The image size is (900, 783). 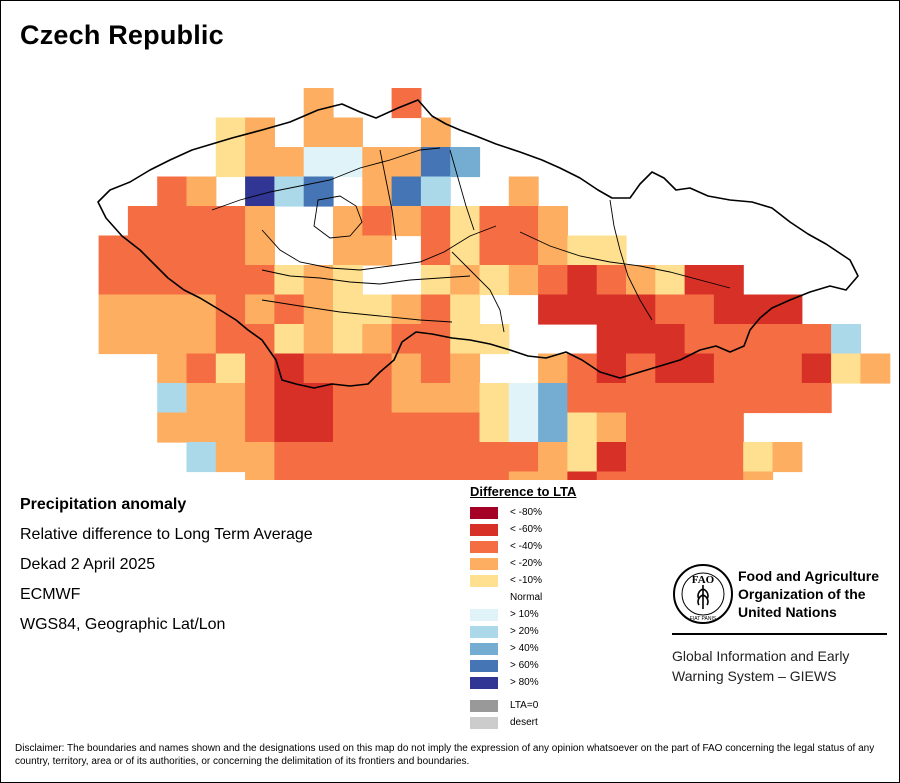 I want to click on legend-item: < -20%, so click(x=523, y=563).